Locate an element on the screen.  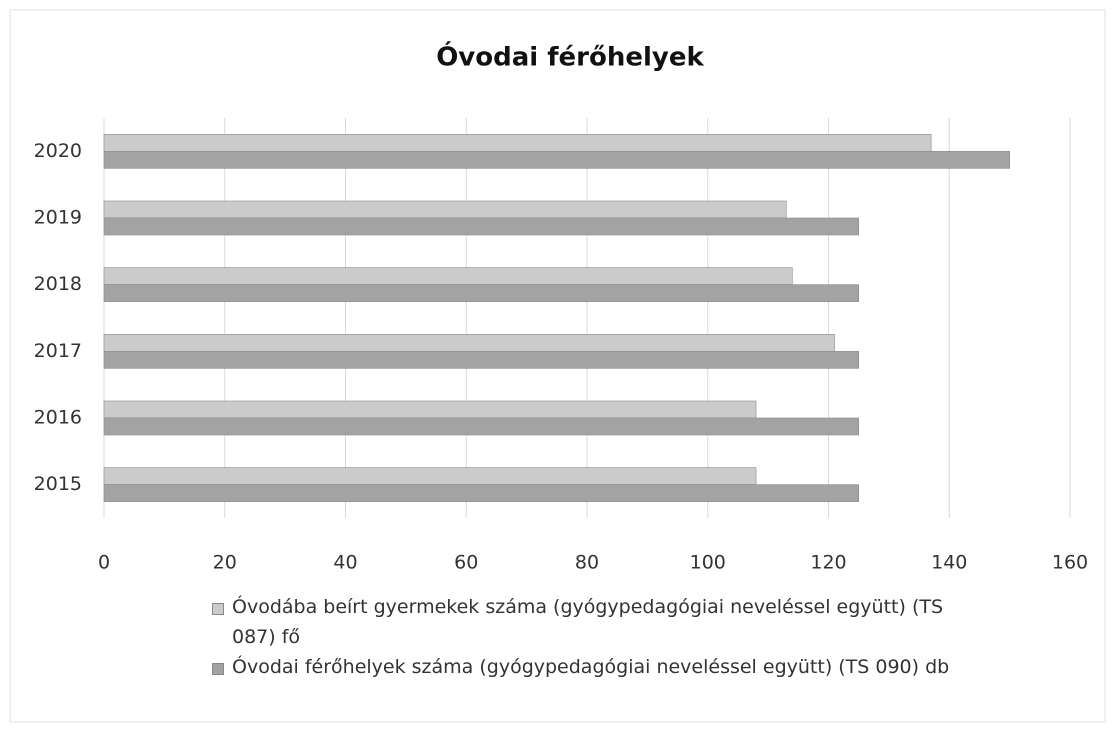
y-tick-label: 2018 is located at coordinates (58, 284).